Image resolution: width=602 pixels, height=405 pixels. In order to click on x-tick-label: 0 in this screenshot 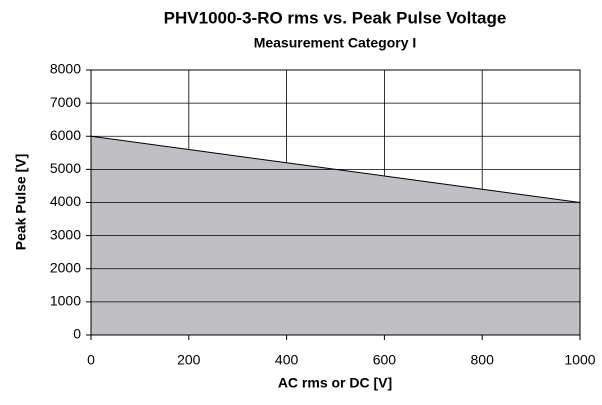, I will do `click(91, 360)`.